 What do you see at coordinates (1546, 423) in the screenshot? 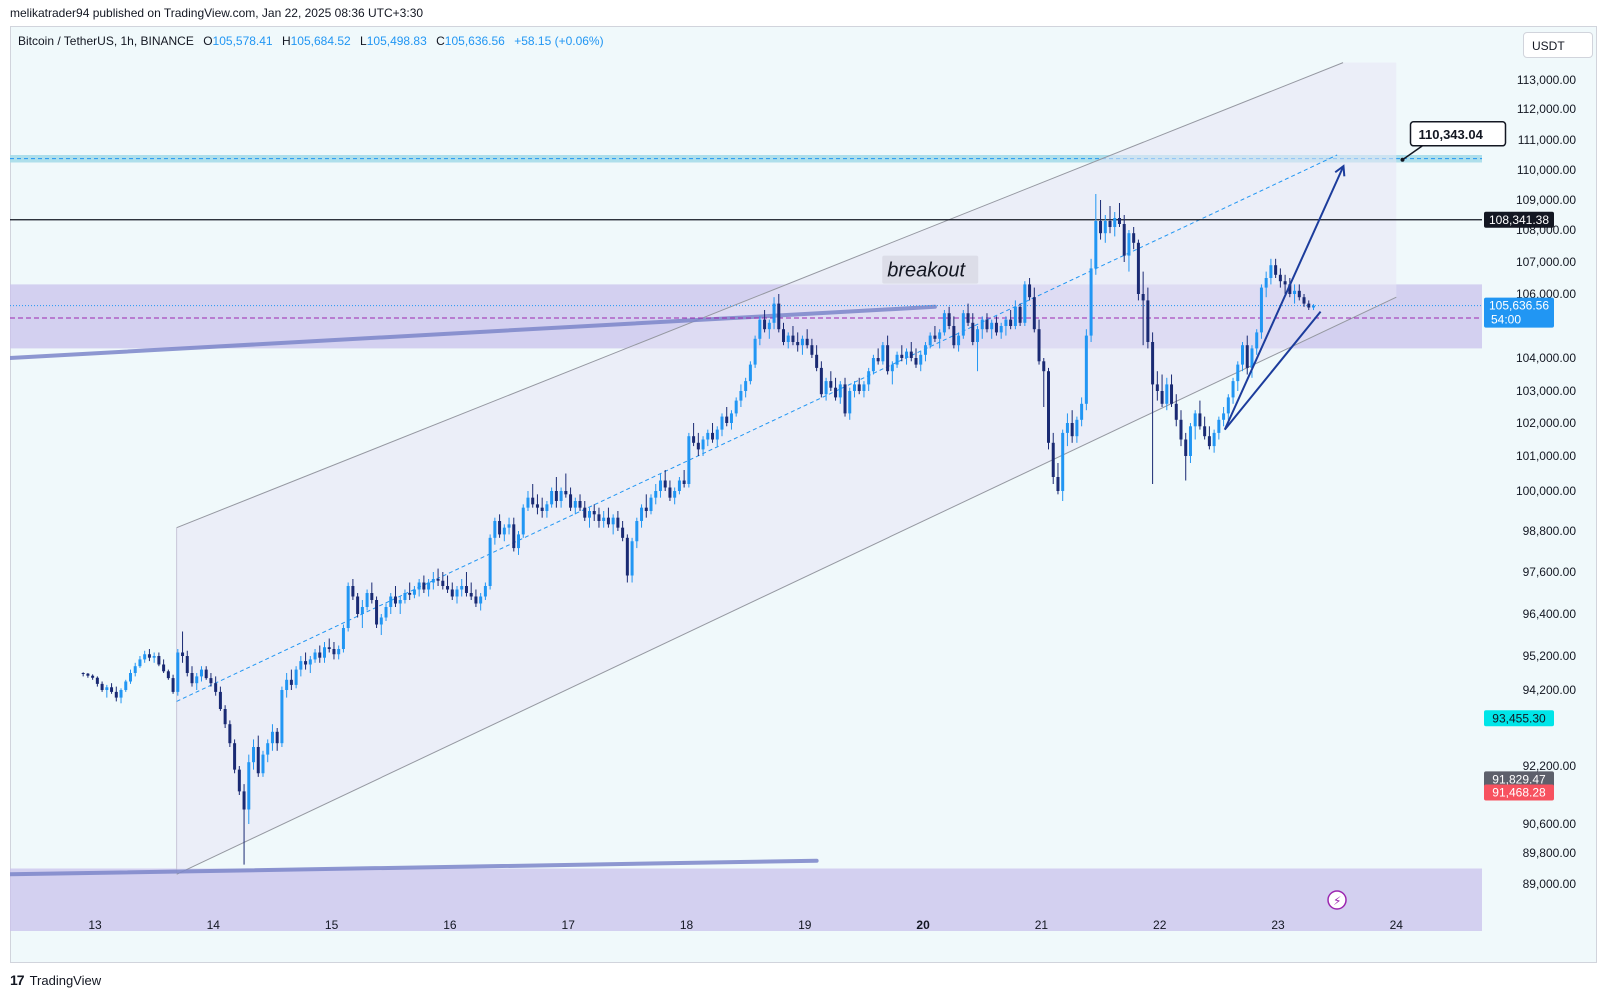
I see `price-tick-10: 102,000.00` at bounding box center [1546, 423].